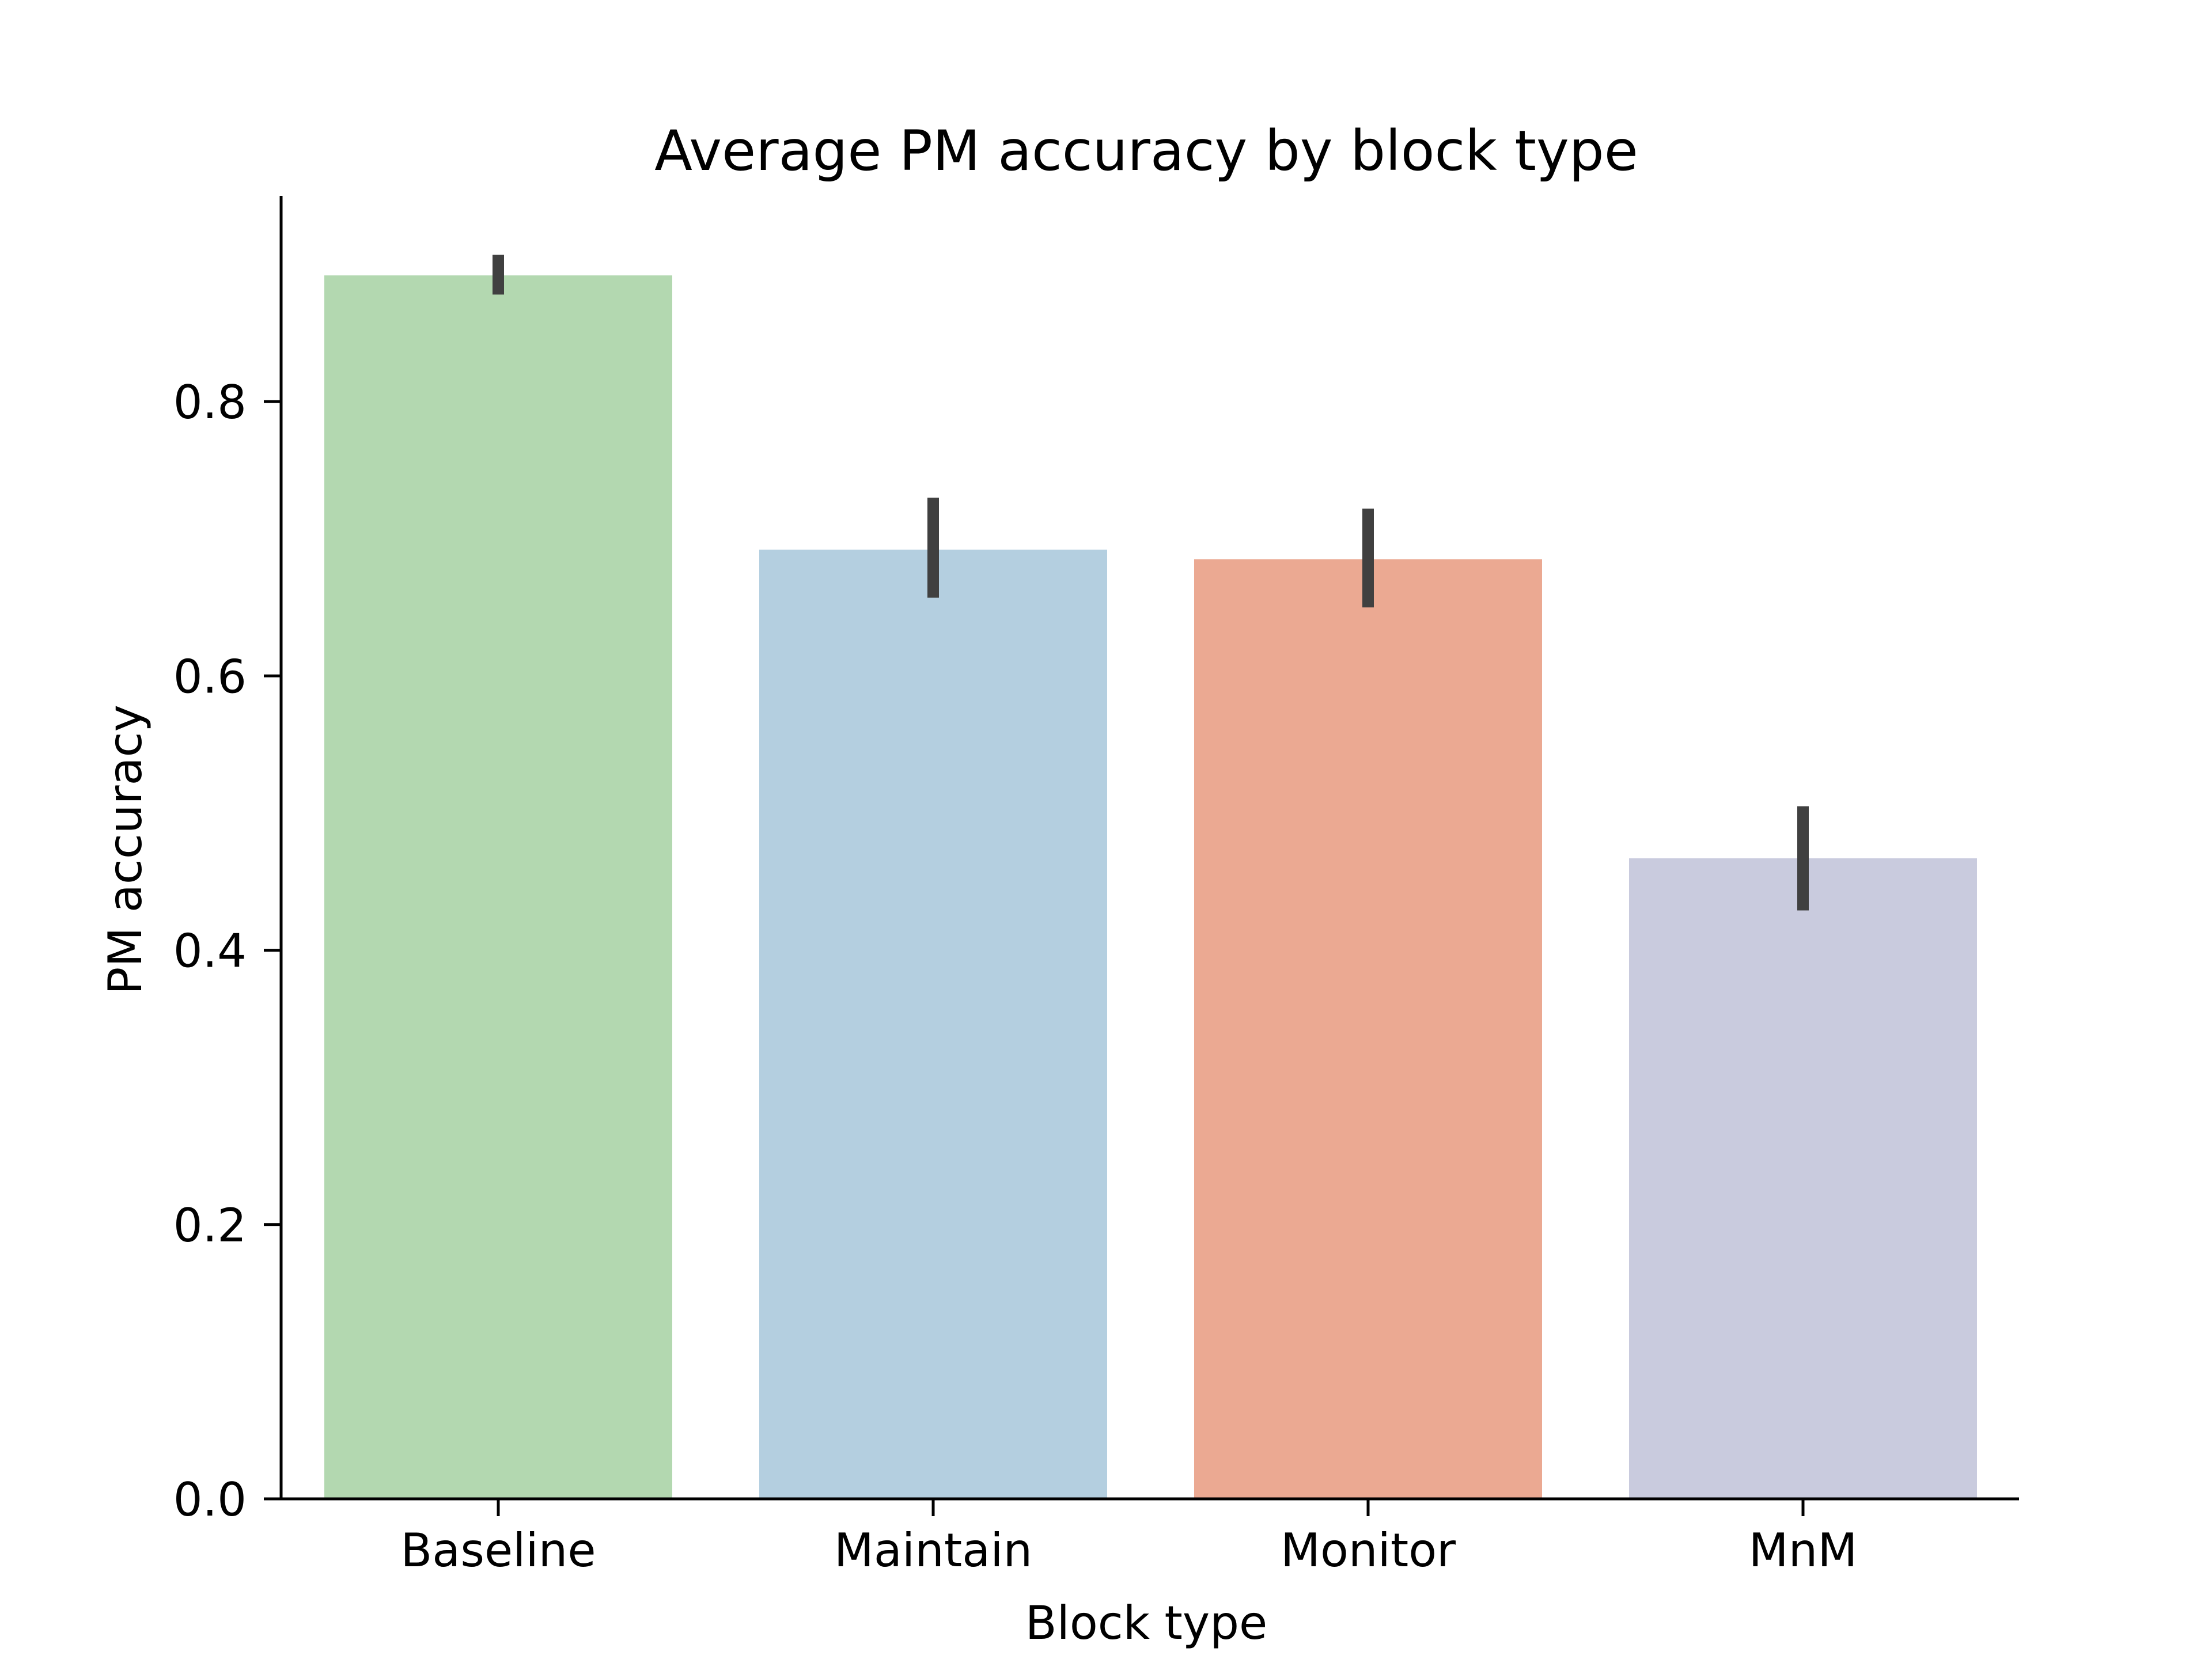  Describe the element at coordinates (1368, 1550) in the screenshot. I see `x-tick-label: Monitor` at that location.